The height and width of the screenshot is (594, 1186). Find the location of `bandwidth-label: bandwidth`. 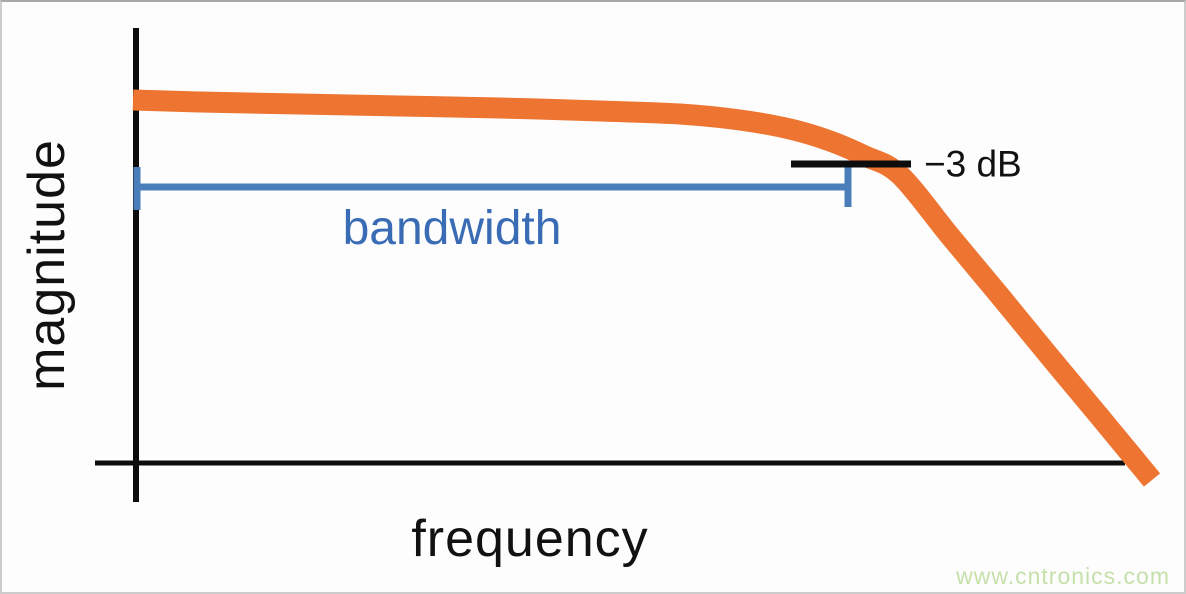

bandwidth-label: bandwidth is located at coordinates (452, 228).